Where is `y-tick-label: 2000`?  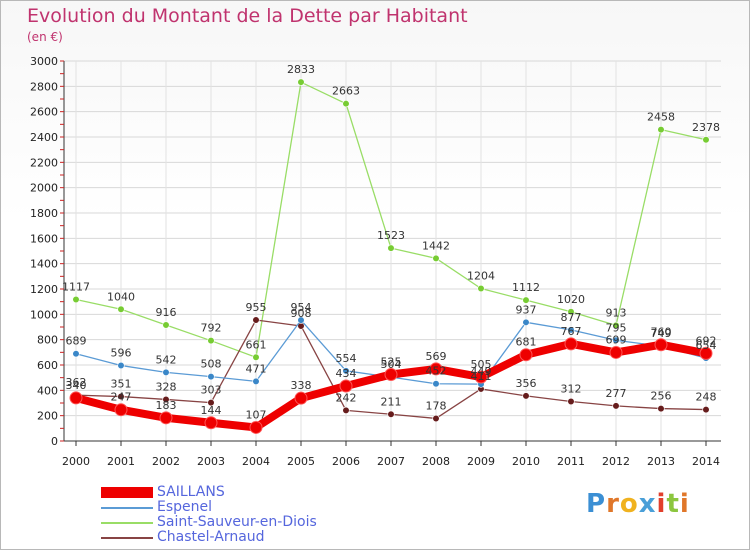
y-tick-label: 2000 is located at coordinates (44, 188).